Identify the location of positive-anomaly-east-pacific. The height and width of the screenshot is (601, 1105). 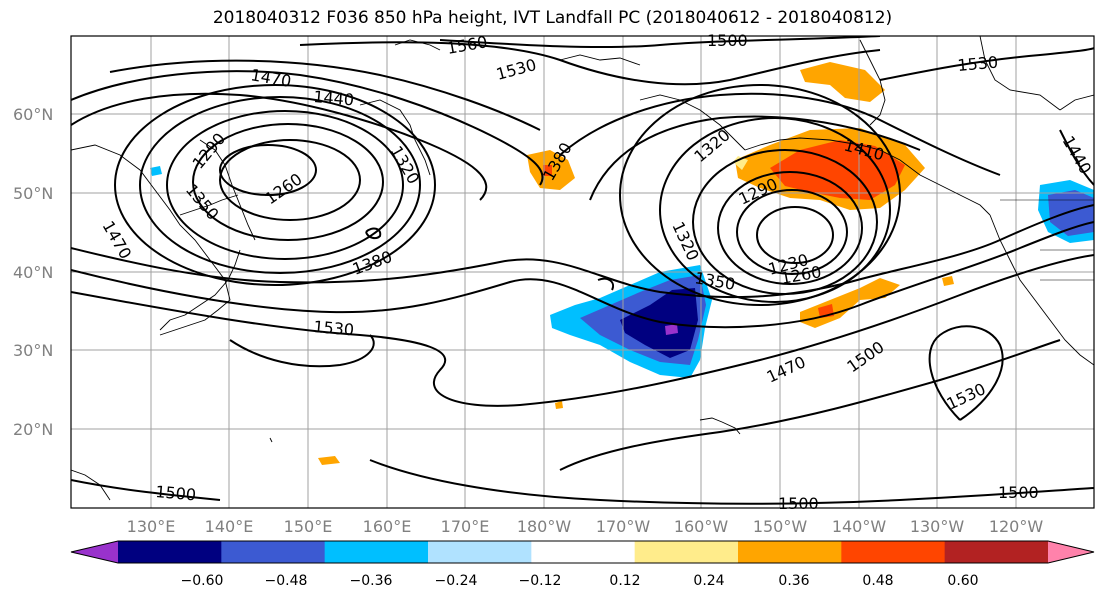
(850, 303).